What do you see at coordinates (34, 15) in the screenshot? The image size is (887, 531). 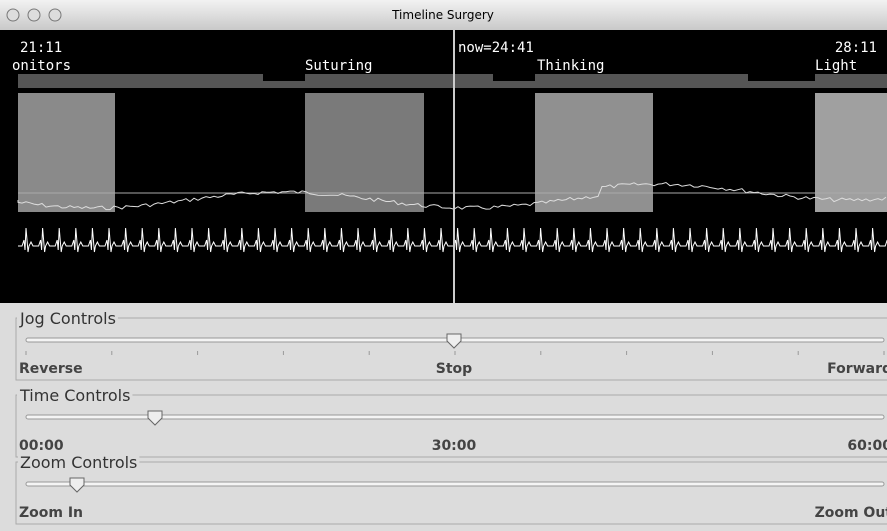 I see `minimize-button` at bounding box center [34, 15].